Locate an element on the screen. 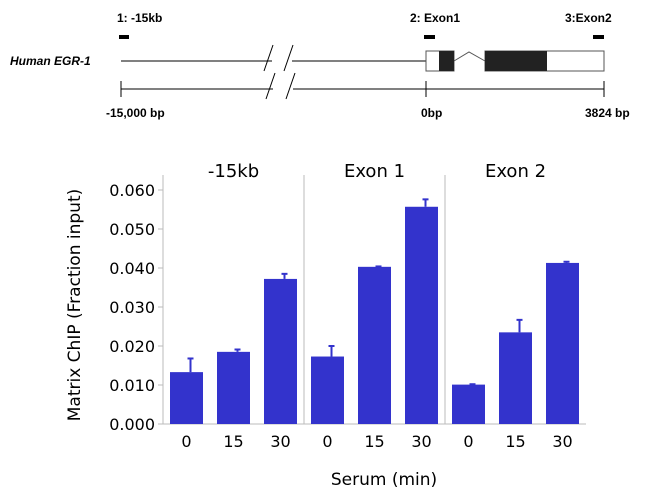 Image resolution: width=650 pixels, height=497 pixels. exon2-coding is located at coordinates (516, 61).